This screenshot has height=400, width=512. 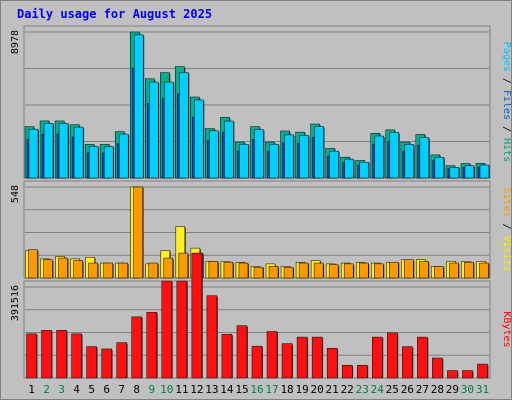 I want to click on y-axis-max-label: 391516, so click(x=15, y=303).